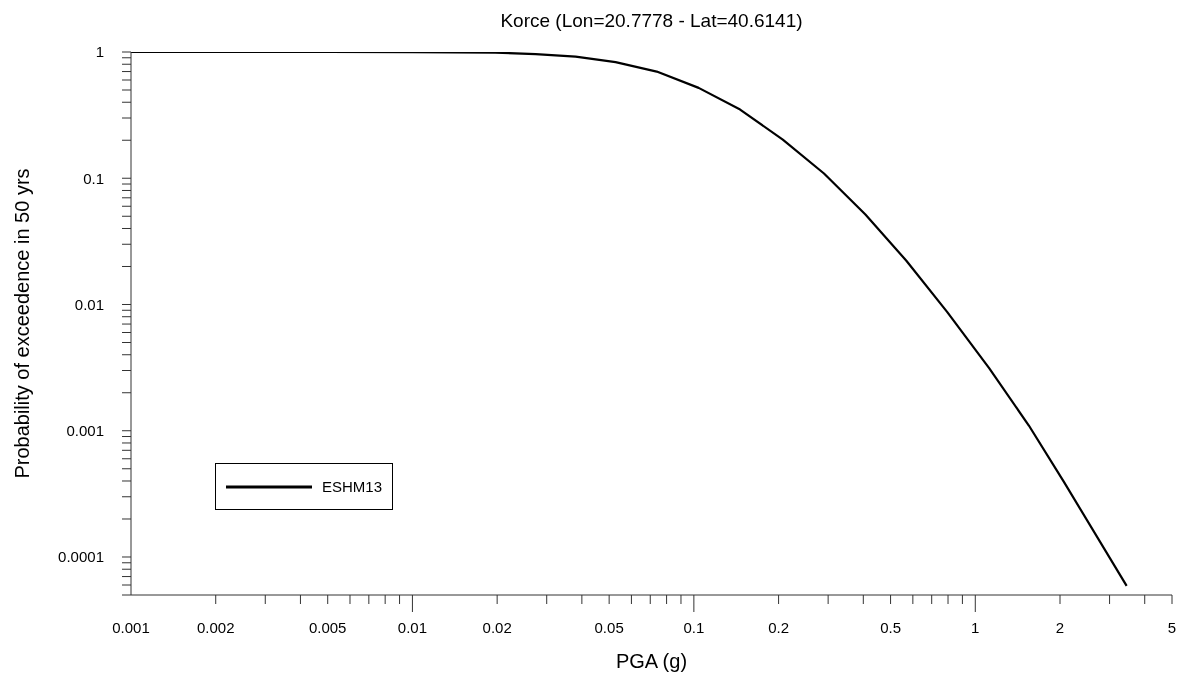  Describe the element at coordinates (1172, 627) in the screenshot. I see `x-tick-label: 5` at that location.